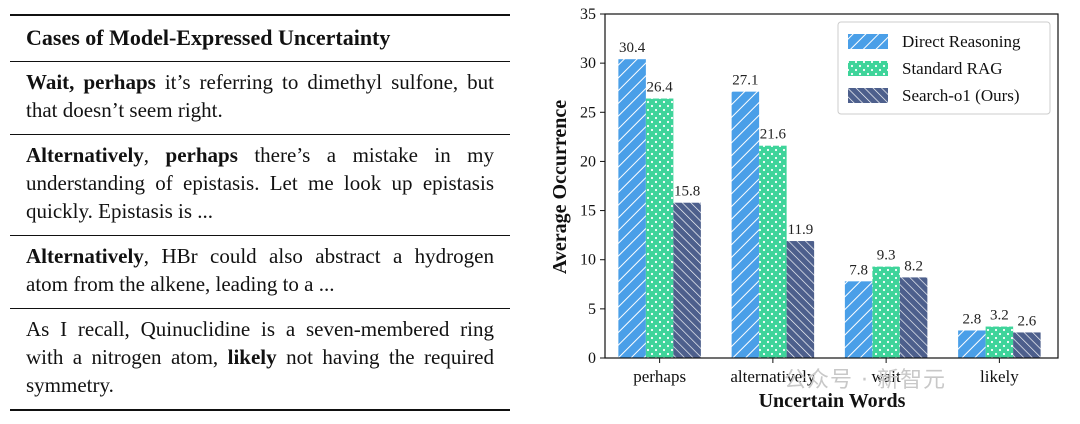 The image size is (1080, 424). Describe the element at coordinates (1027, 321) in the screenshot. I see `data-label: 2.6` at that location.